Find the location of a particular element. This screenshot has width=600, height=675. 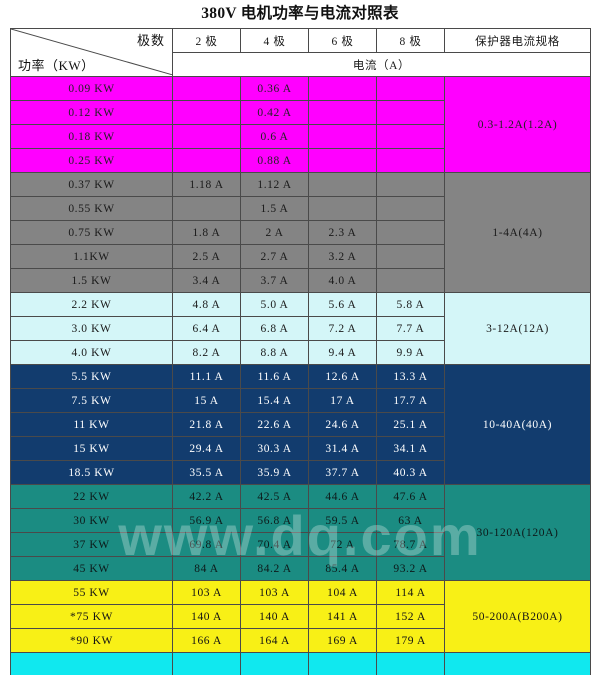

current-6pole-cell: 31.4 A is located at coordinates (342, 448).